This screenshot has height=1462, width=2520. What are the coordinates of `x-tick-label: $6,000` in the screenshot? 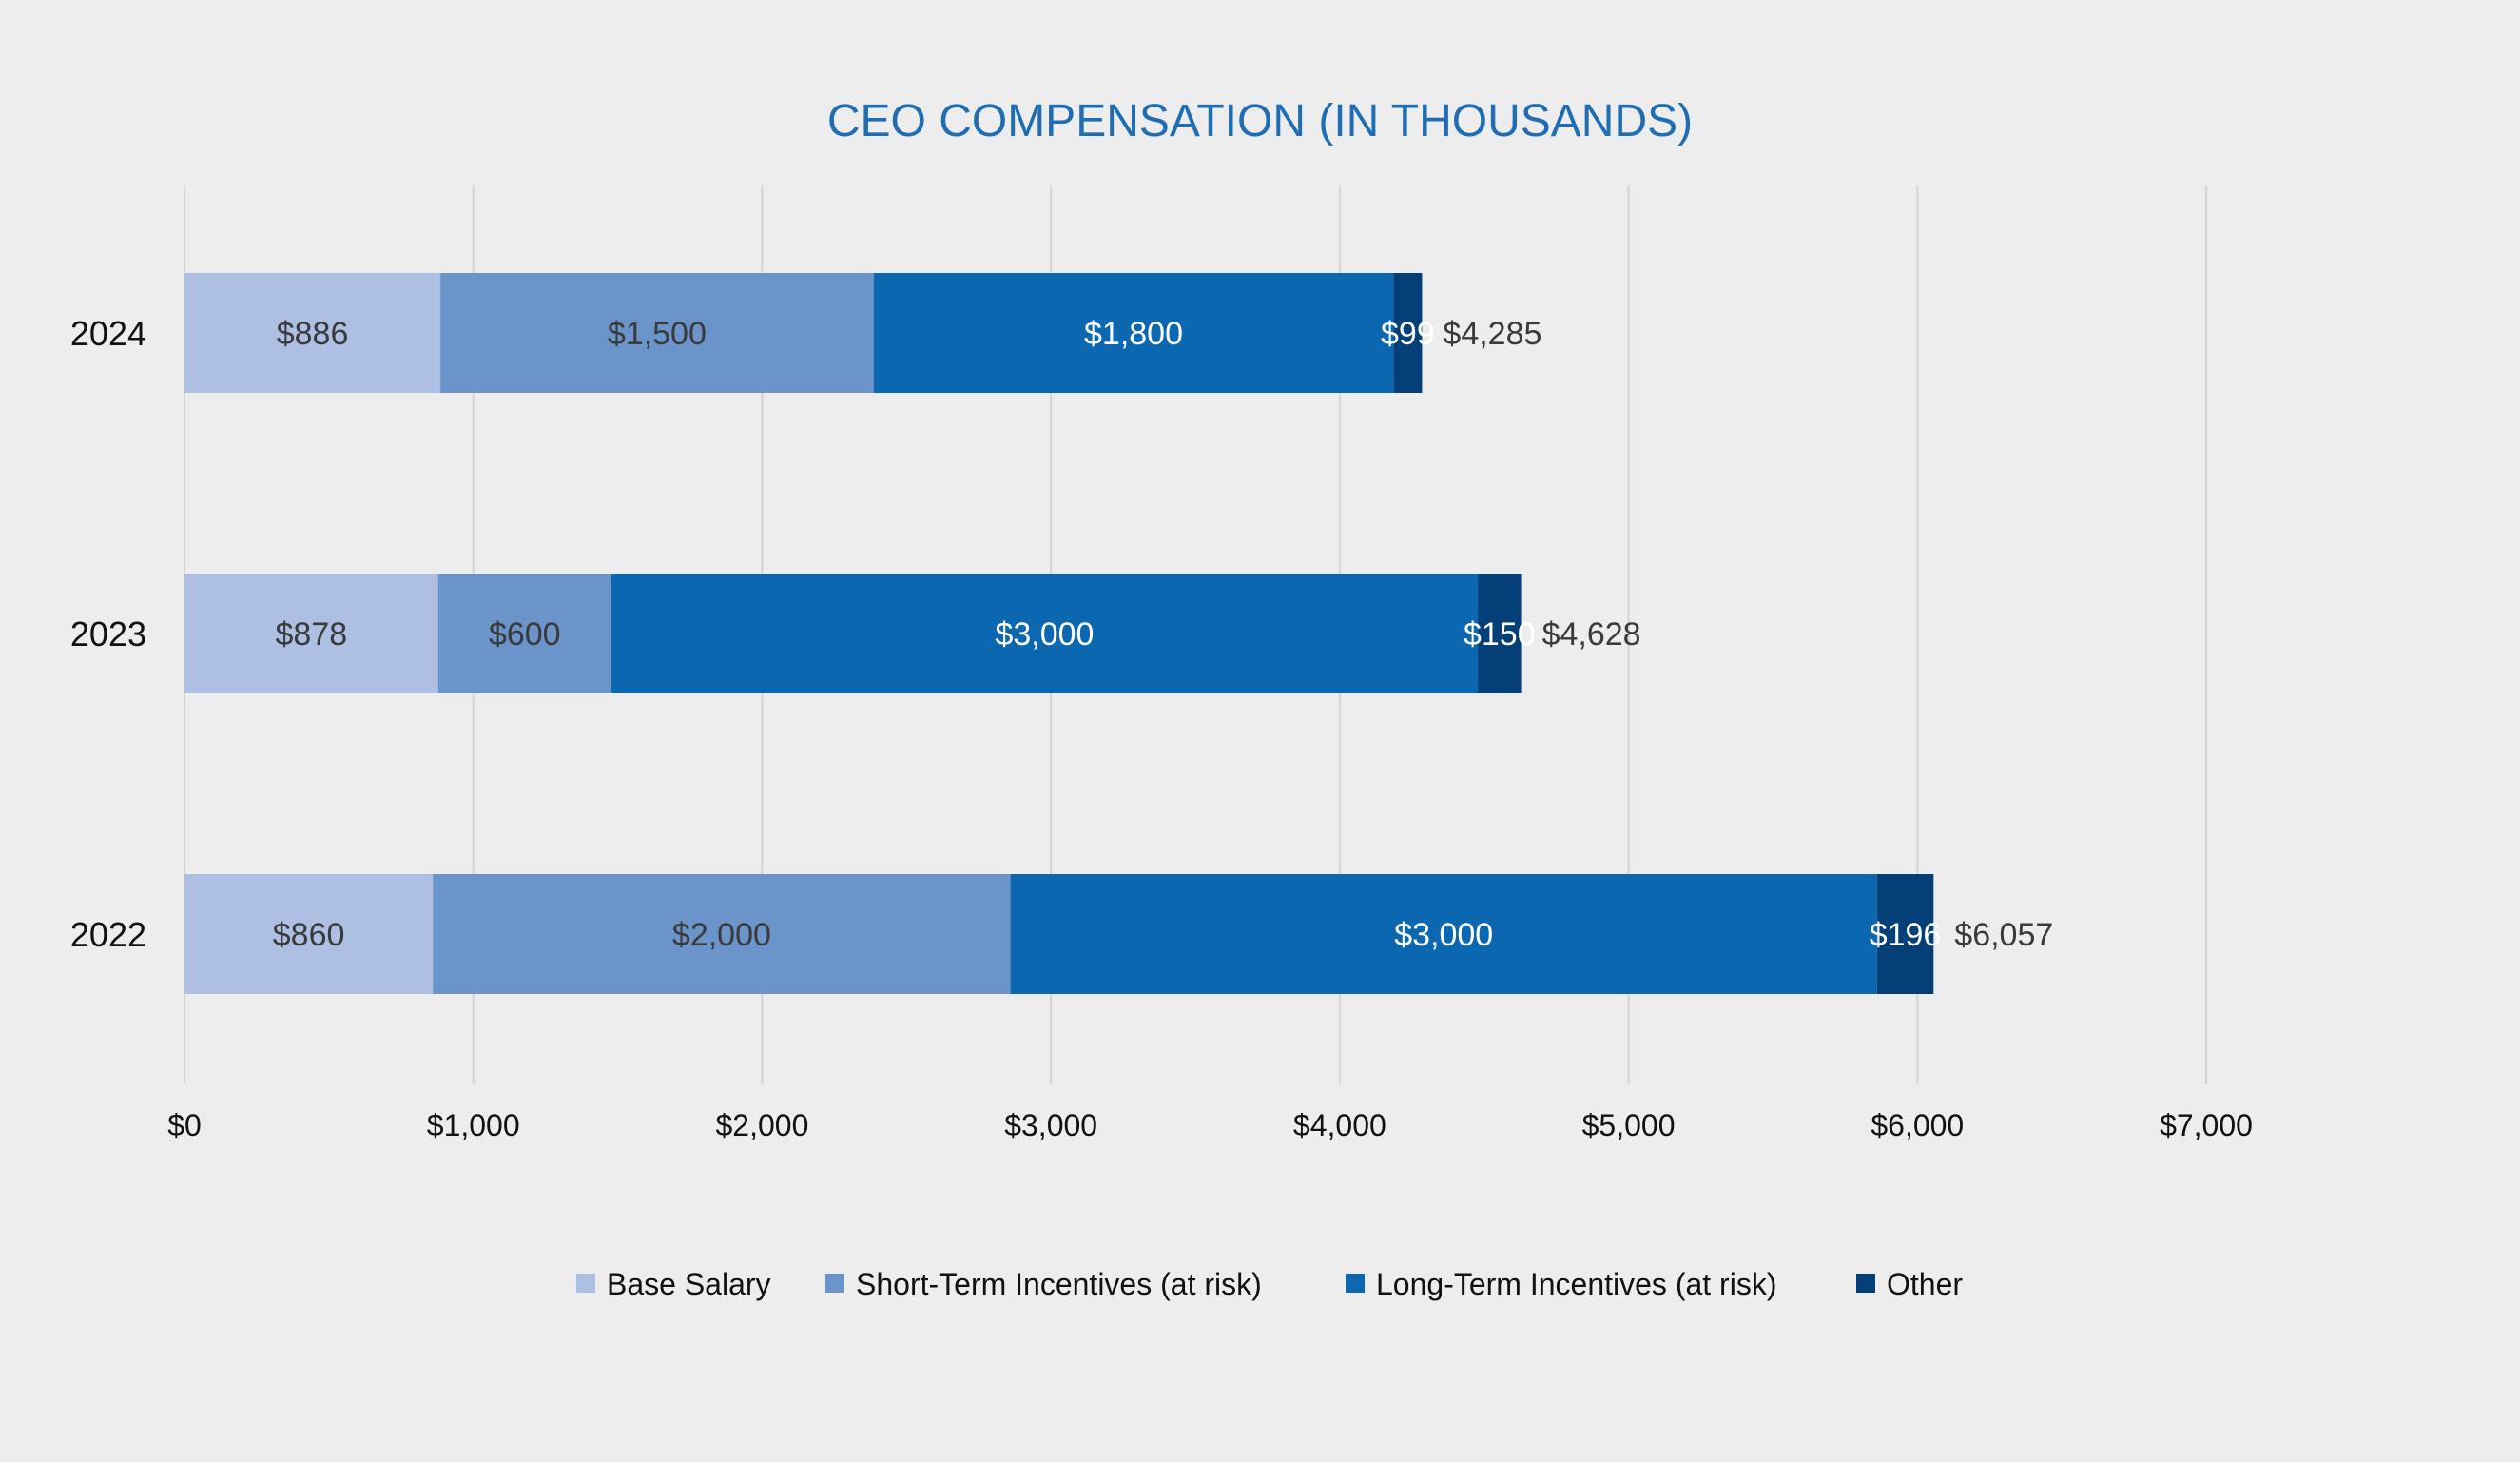 It's located at (1917, 1125).